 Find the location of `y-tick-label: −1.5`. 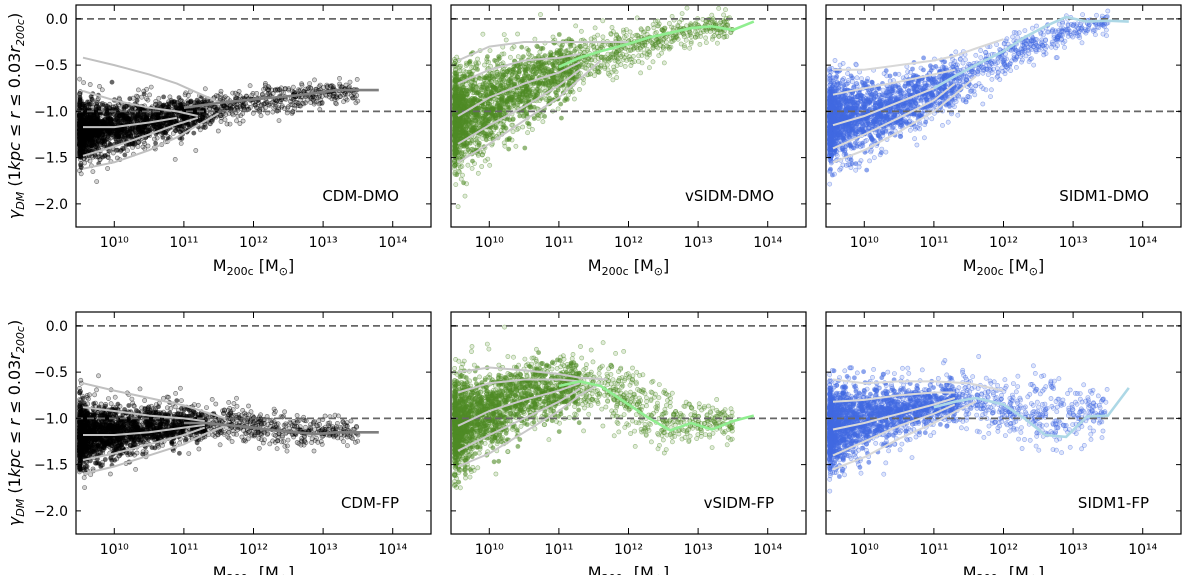

y-tick-label: −1.5 is located at coordinates (51, 159).